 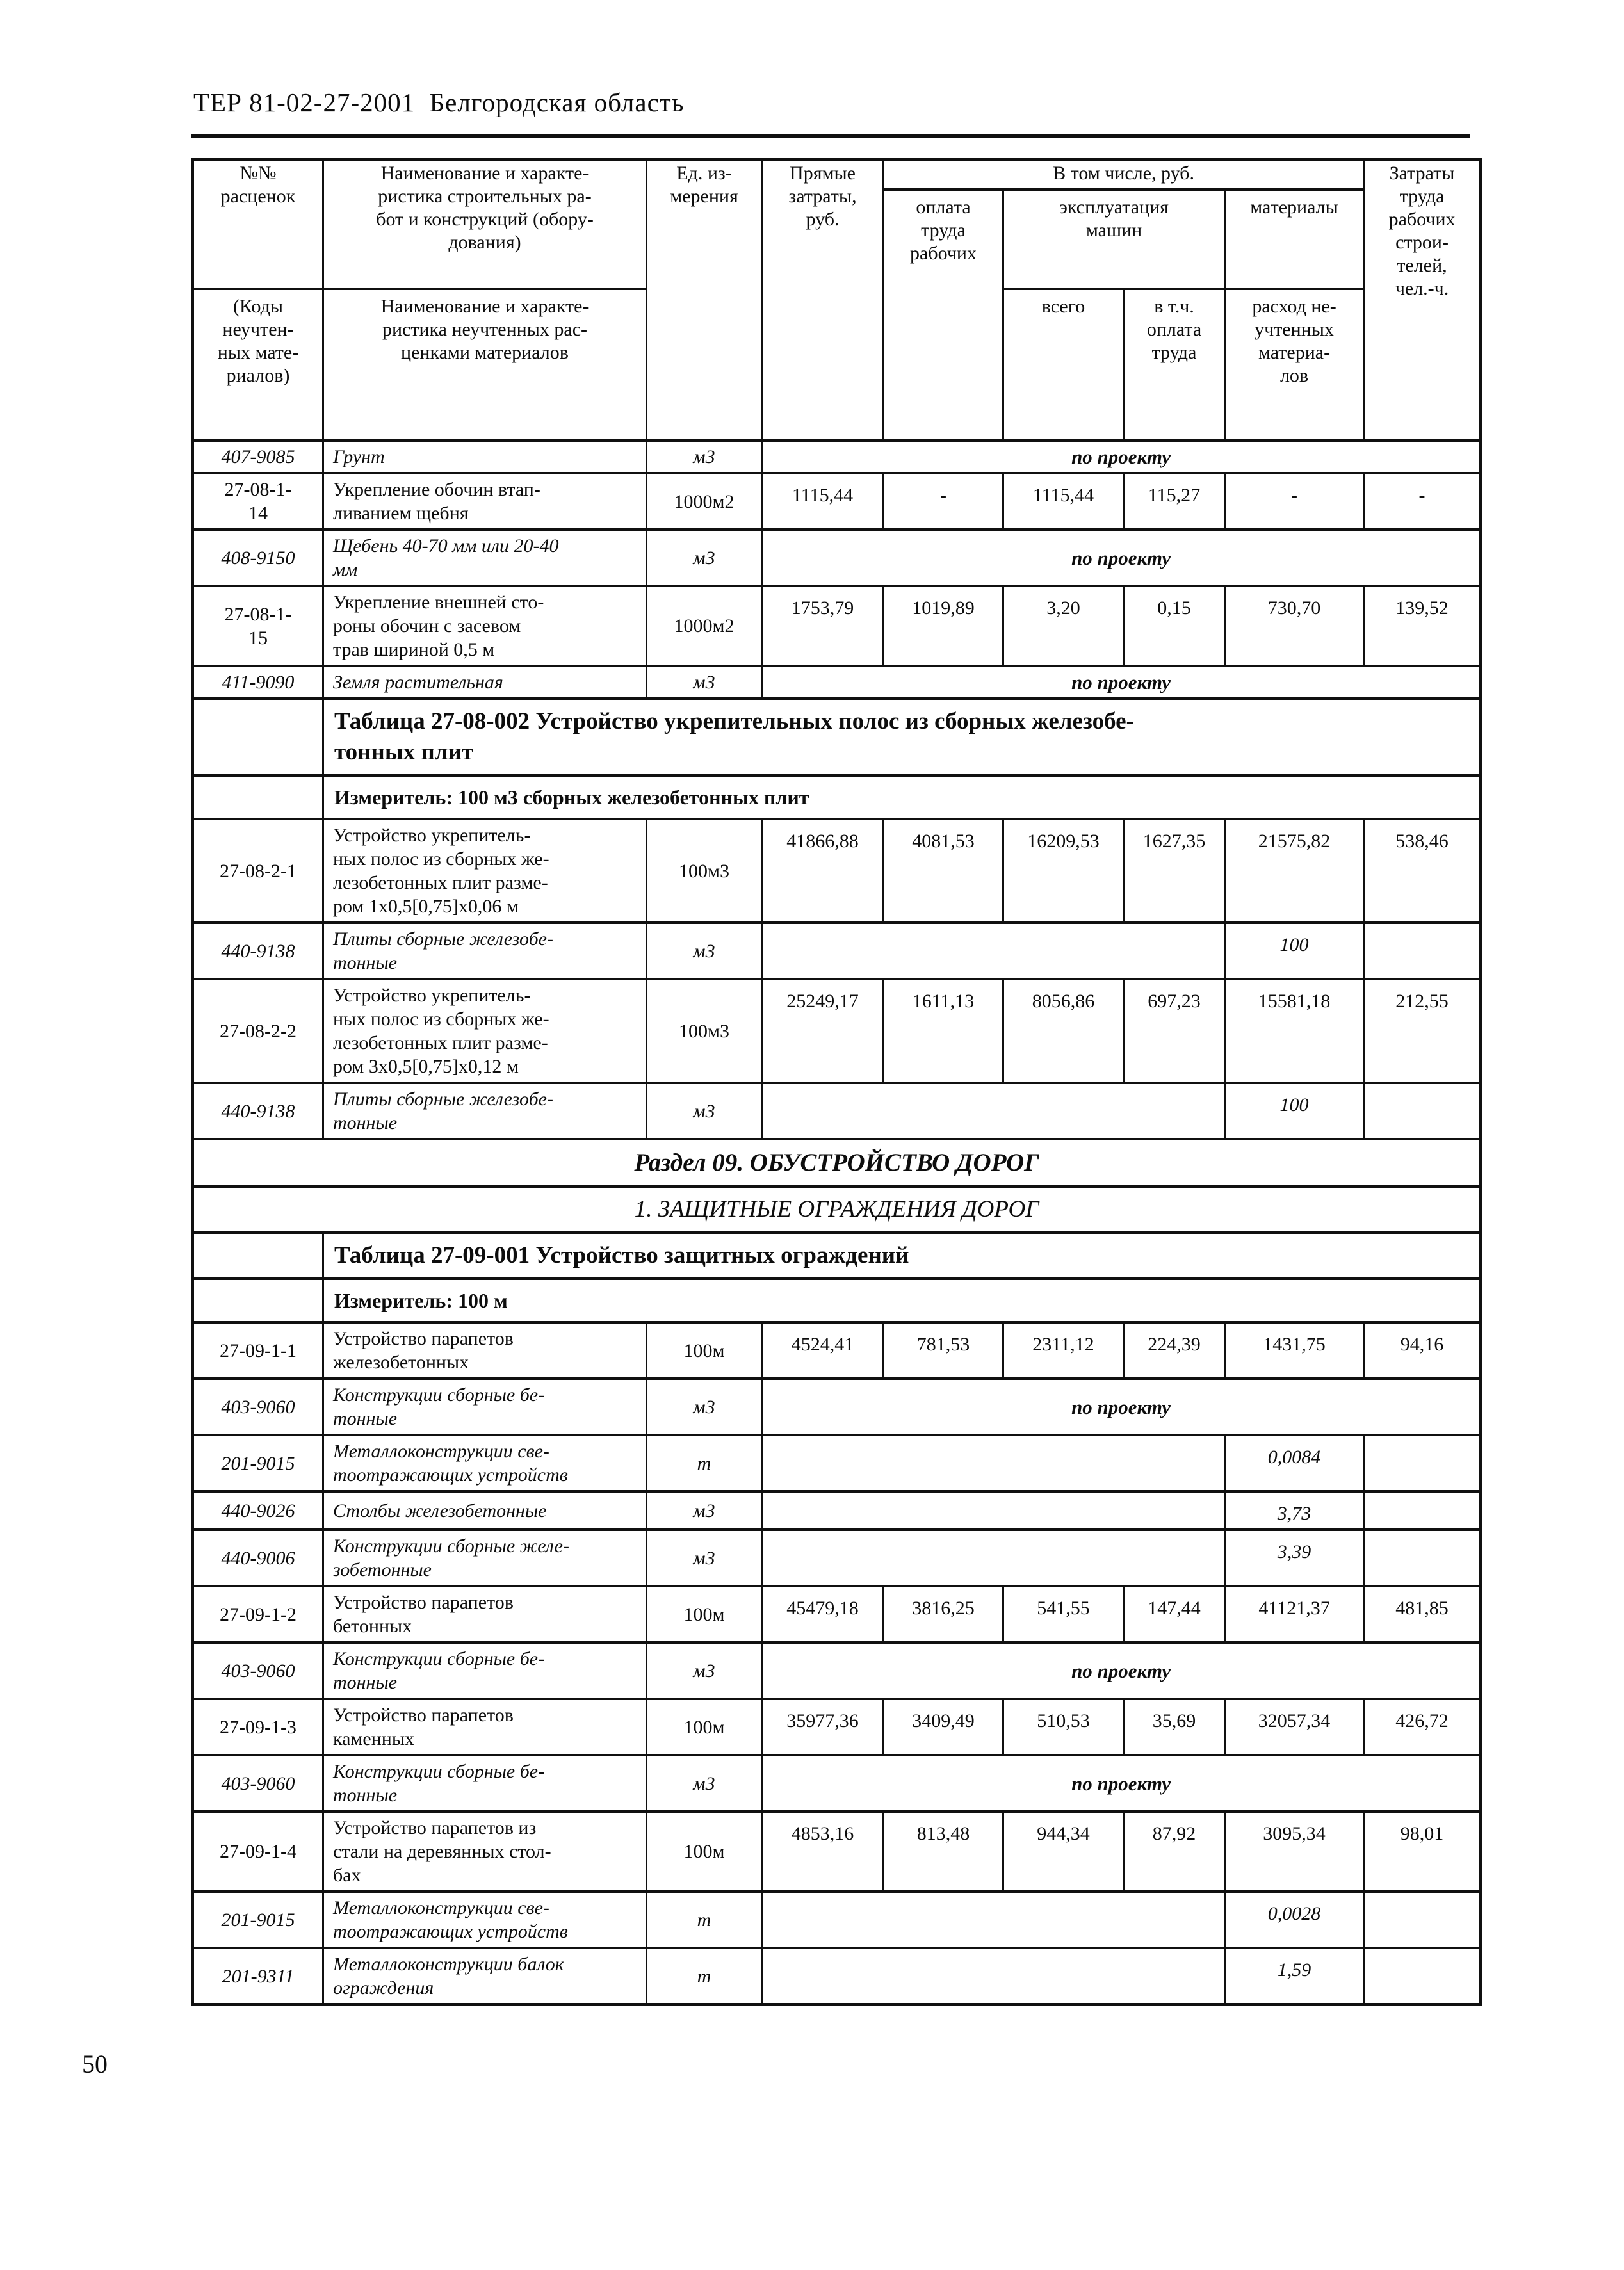 What do you see at coordinates (1063, 1030) in the screenshot?
I see `value-cell: 8056,86` at bounding box center [1063, 1030].